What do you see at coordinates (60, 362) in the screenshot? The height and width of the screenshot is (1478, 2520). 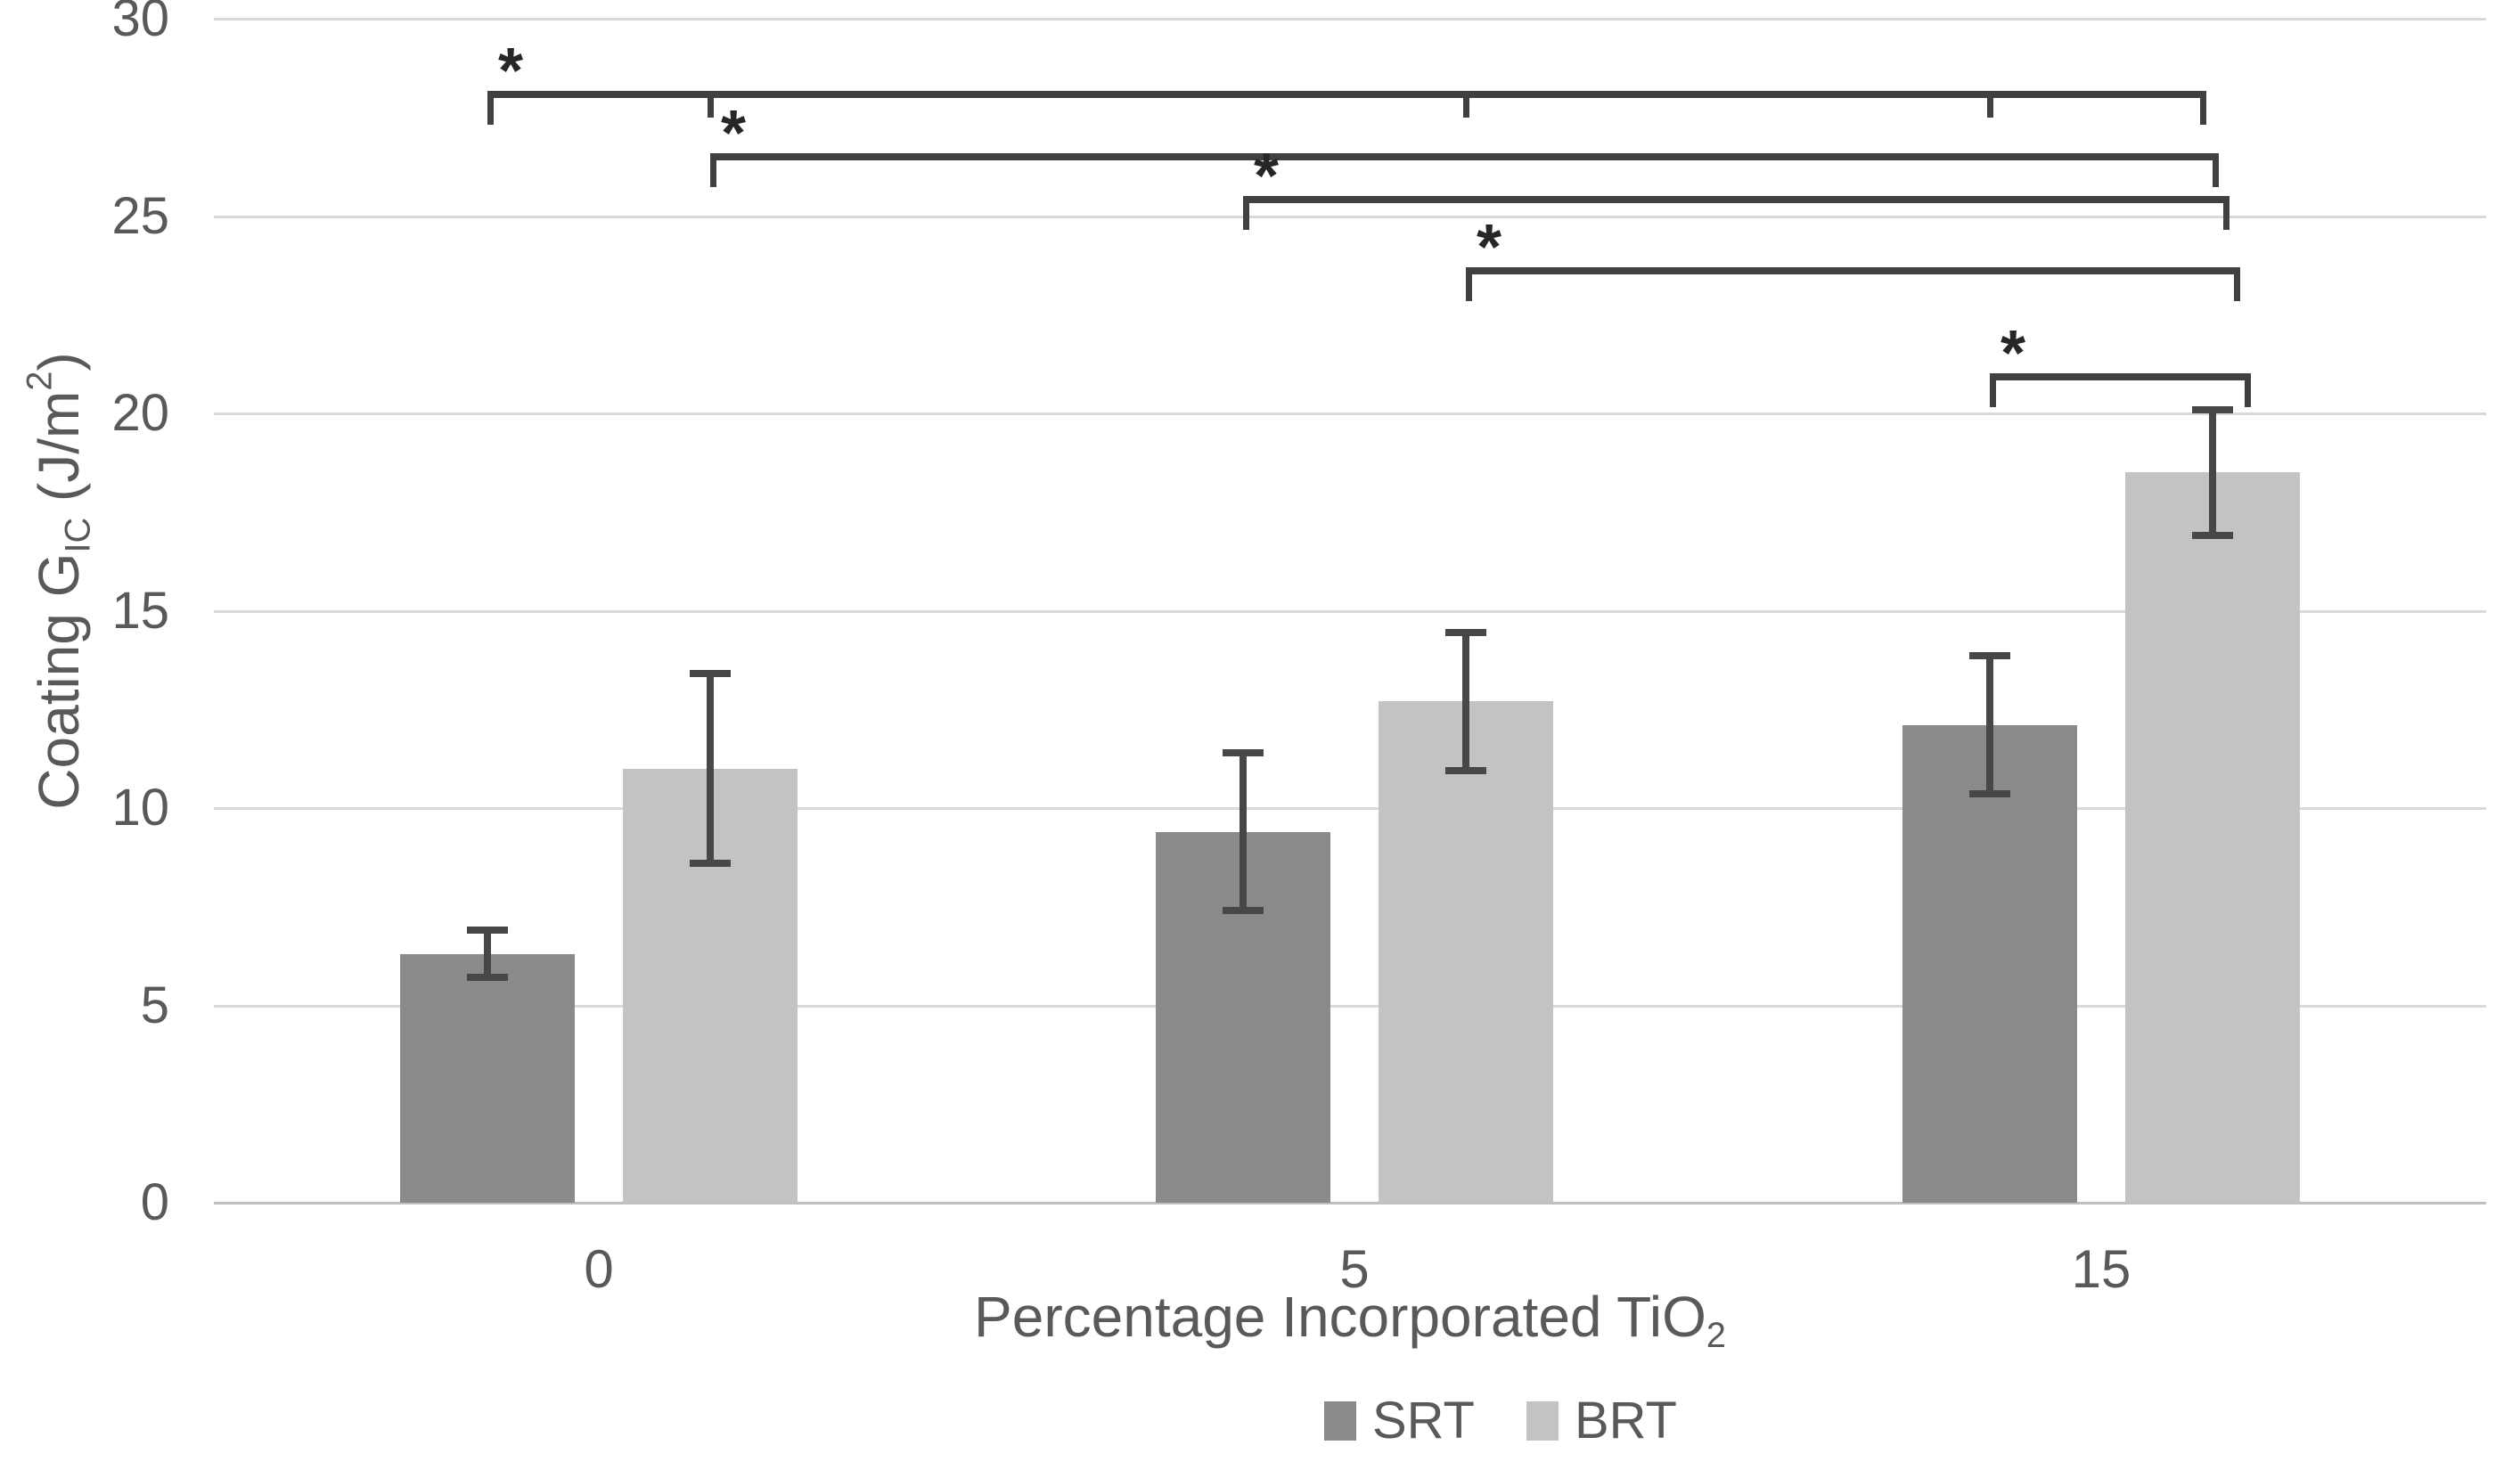 I see `axis-title-text-part: )` at bounding box center [60, 362].